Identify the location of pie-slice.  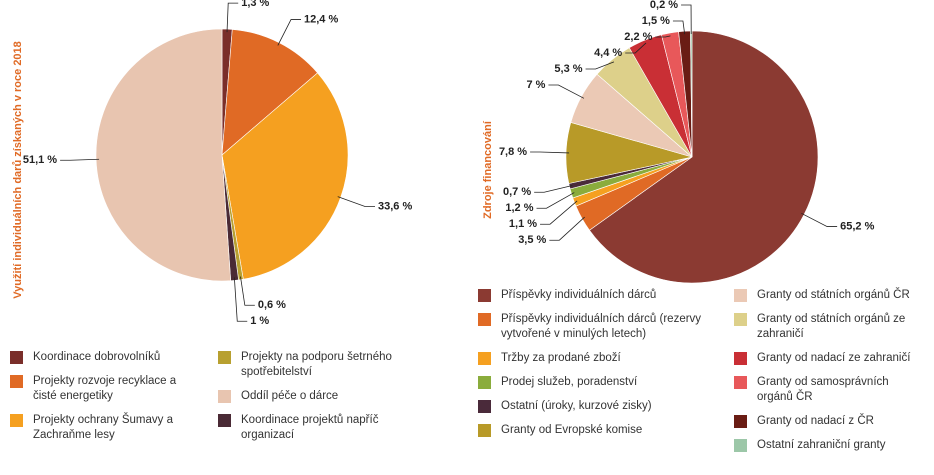
(163, 155).